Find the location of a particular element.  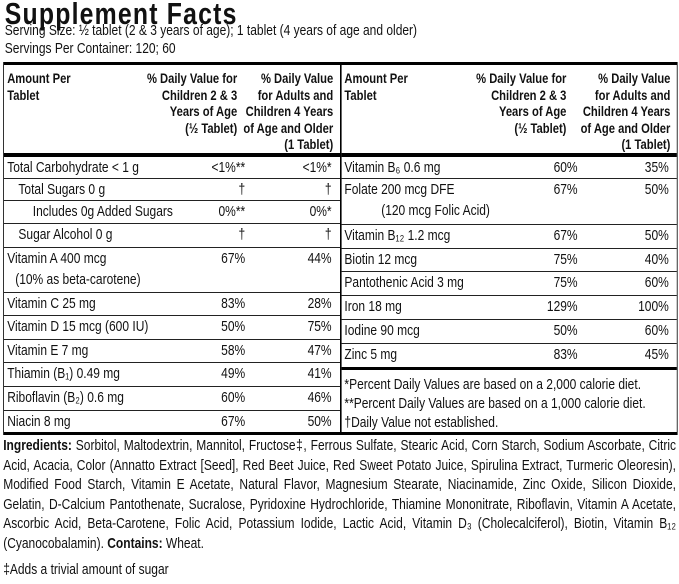

nutrient-row: Vitamin D 15 mcg (600 IU) 50% 75% is located at coordinates (172, 328).